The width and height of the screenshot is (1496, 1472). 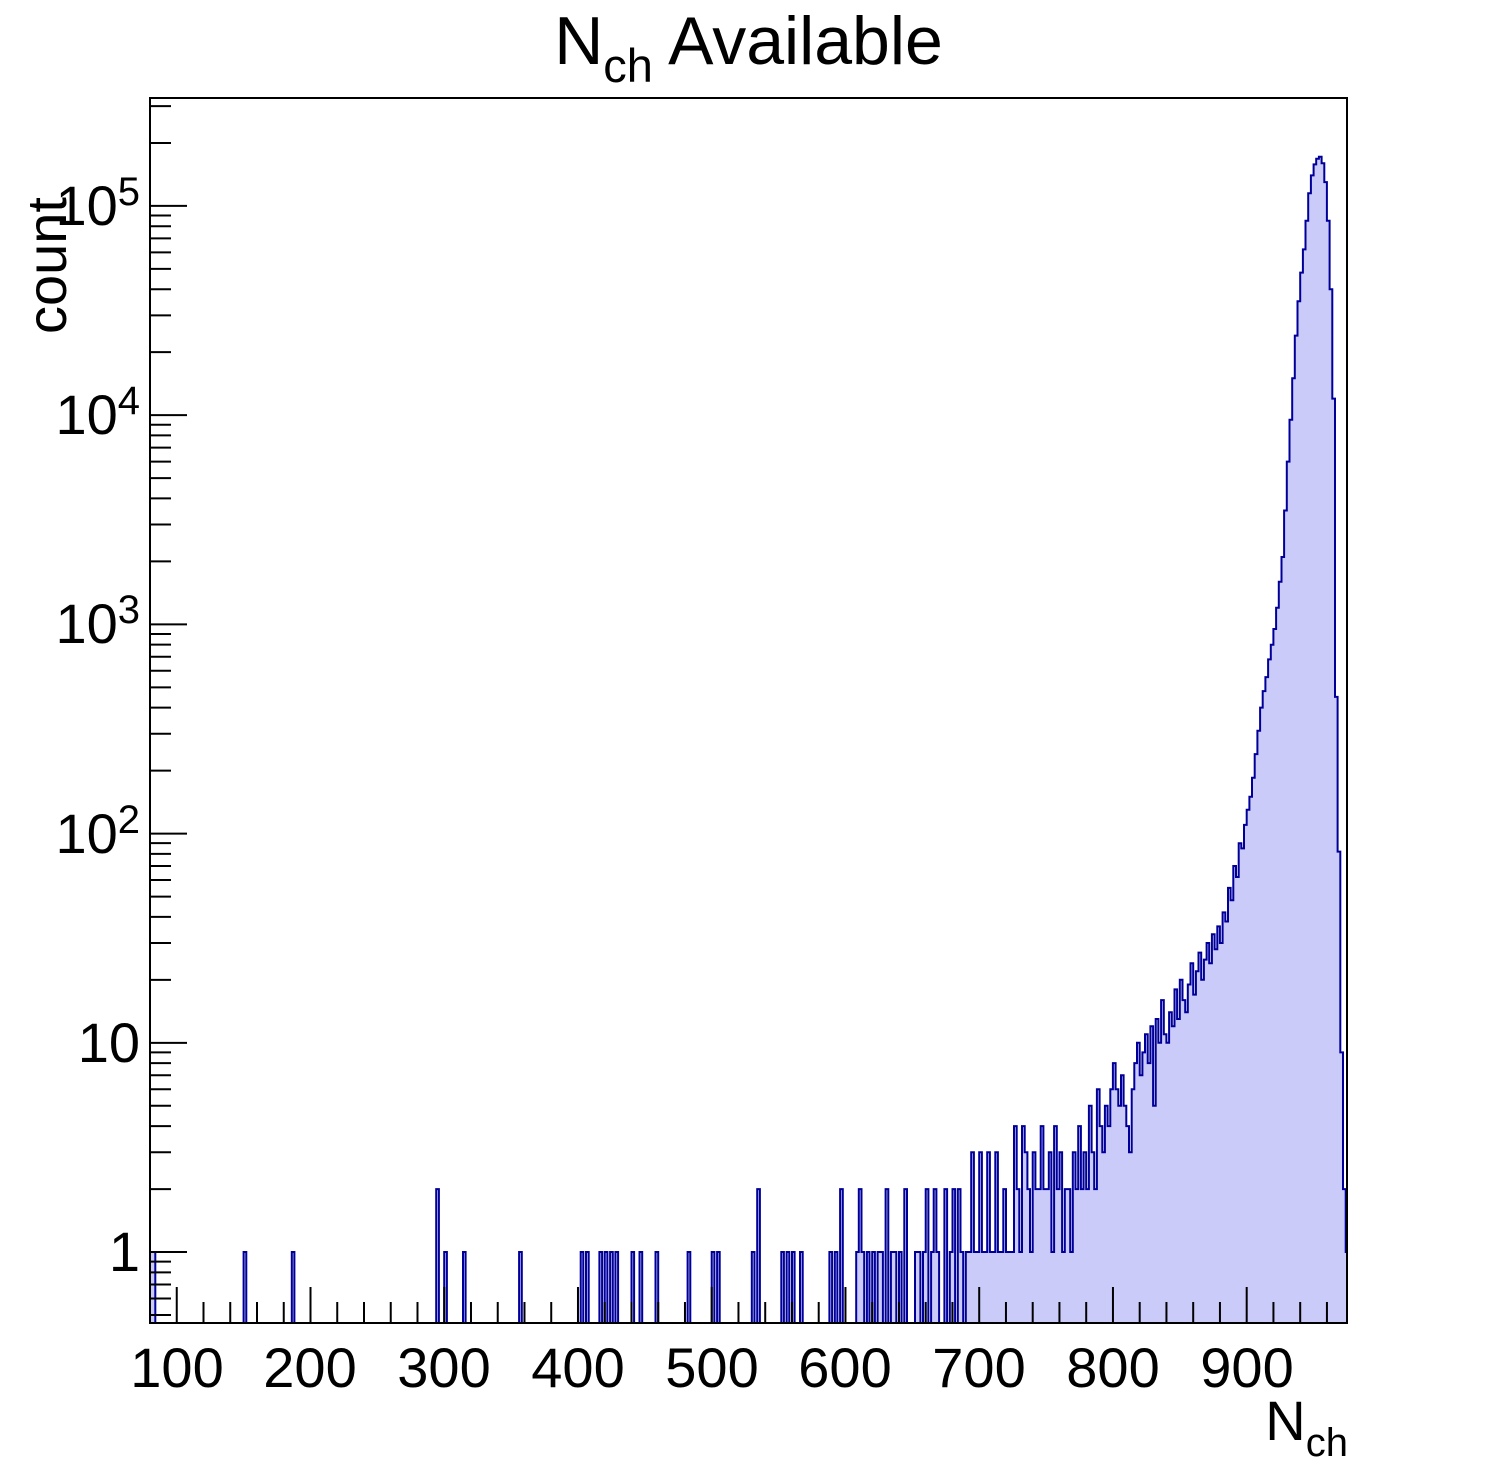 What do you see at coordinates (70, 1043) in the screenshot?
I see `y-tick-label: 10` at bounding box center [70, 1043].